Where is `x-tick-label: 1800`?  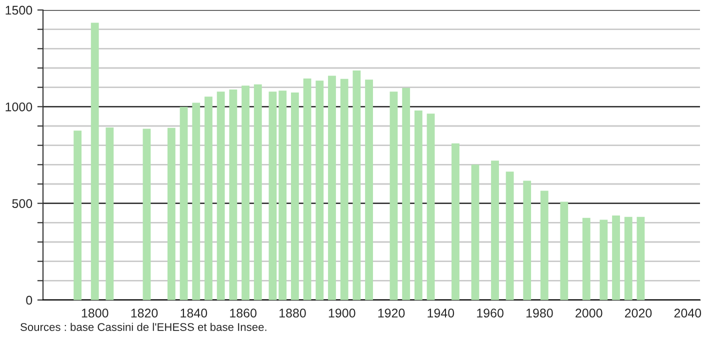
x-tick-label: 1800 is located at coordinates (95, 313).